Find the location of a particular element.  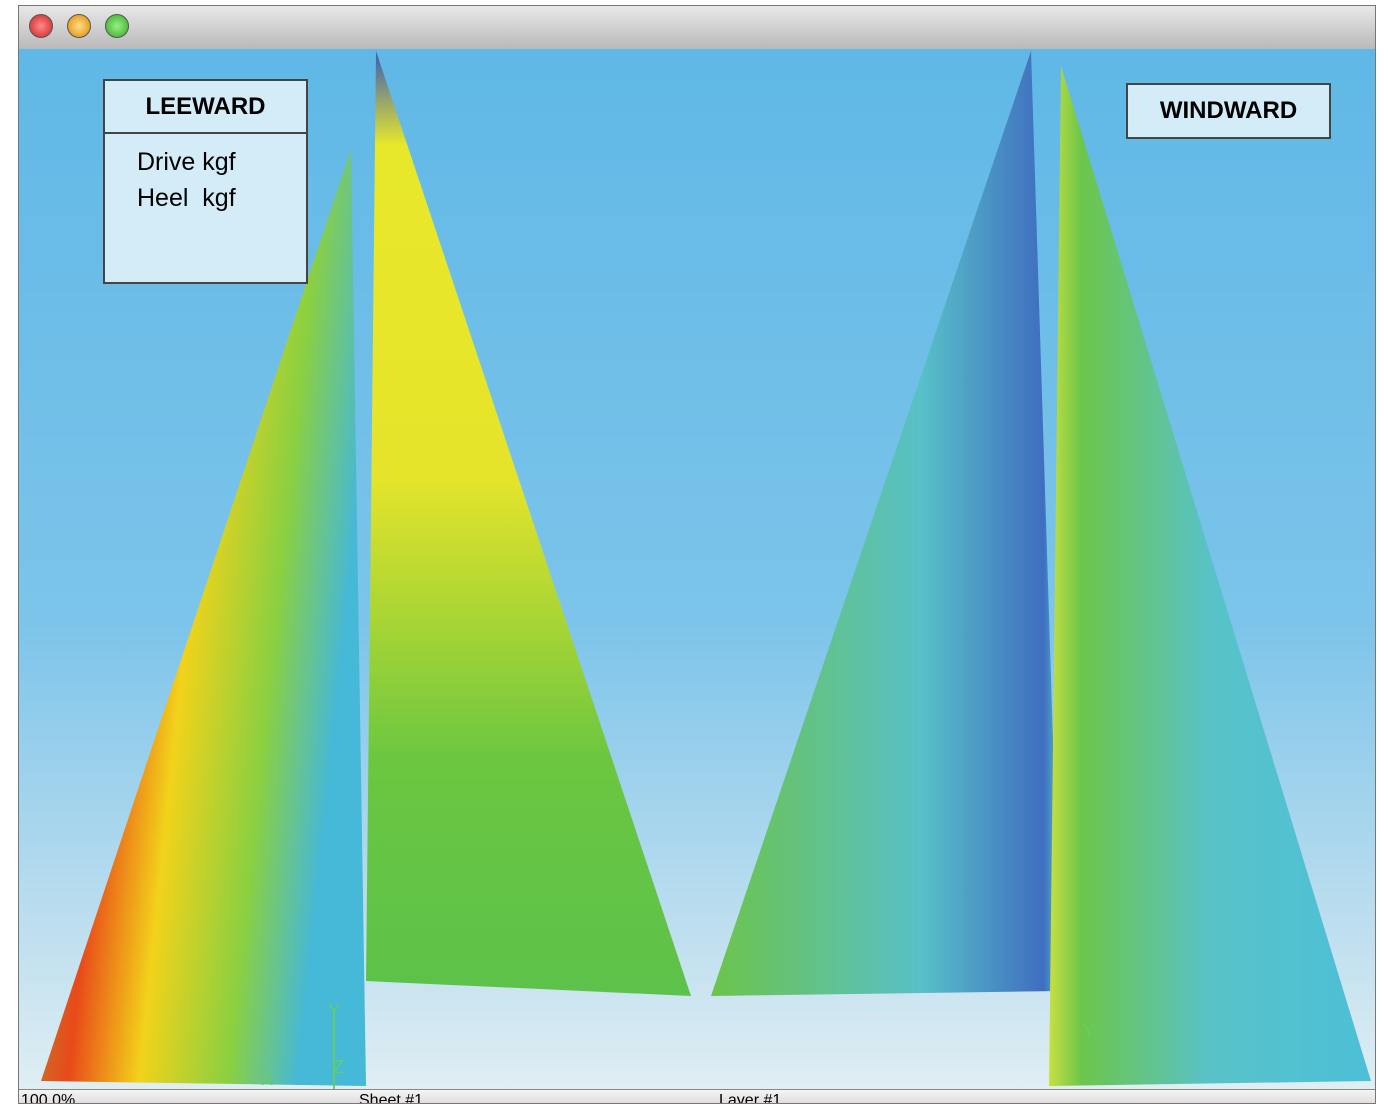

windward-panel: WINDWARD is located at coordinates (1228, 111).